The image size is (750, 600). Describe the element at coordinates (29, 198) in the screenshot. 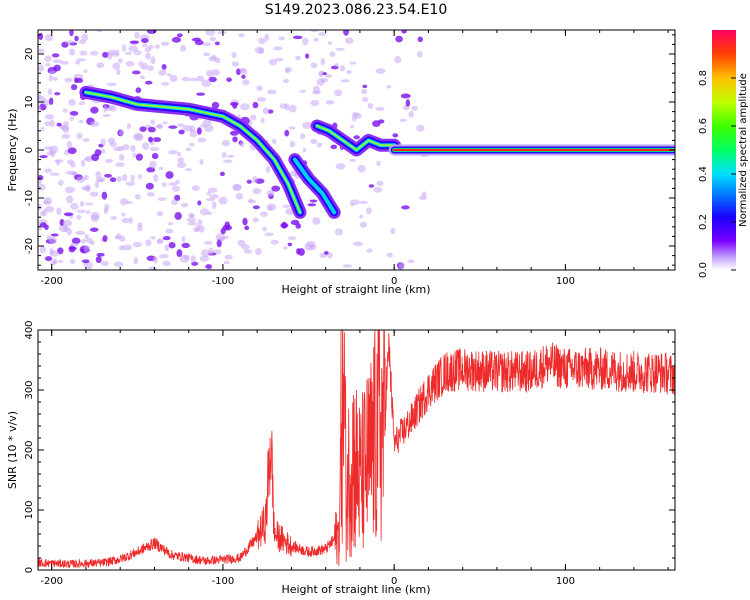

I see `heatmap-ytick-label: -10` at that location.